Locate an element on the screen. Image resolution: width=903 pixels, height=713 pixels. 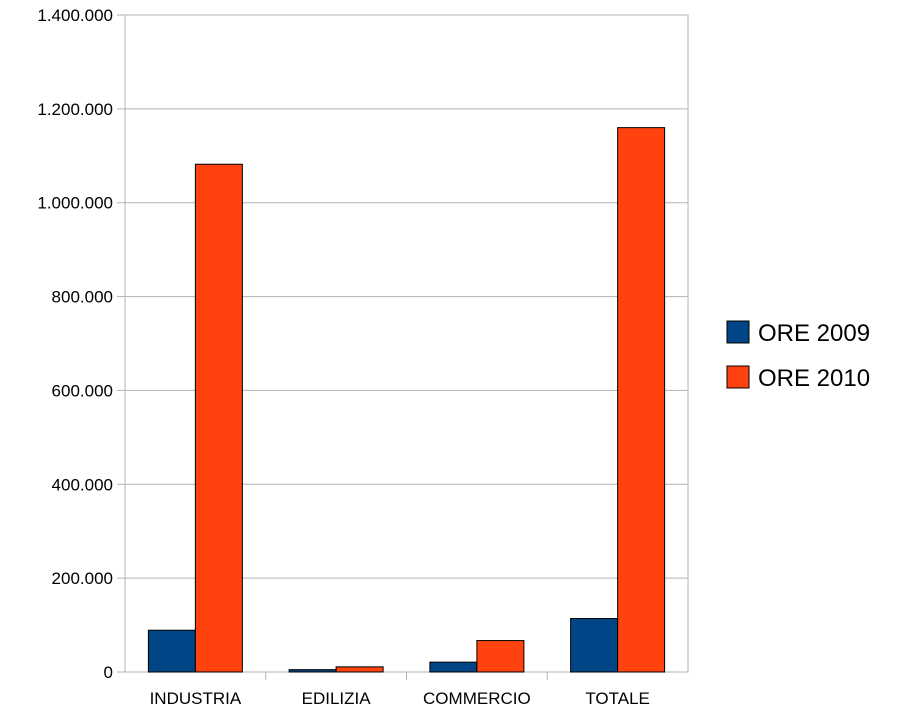
y-tick-label: 200.000 is located at coordinates (82, 578).